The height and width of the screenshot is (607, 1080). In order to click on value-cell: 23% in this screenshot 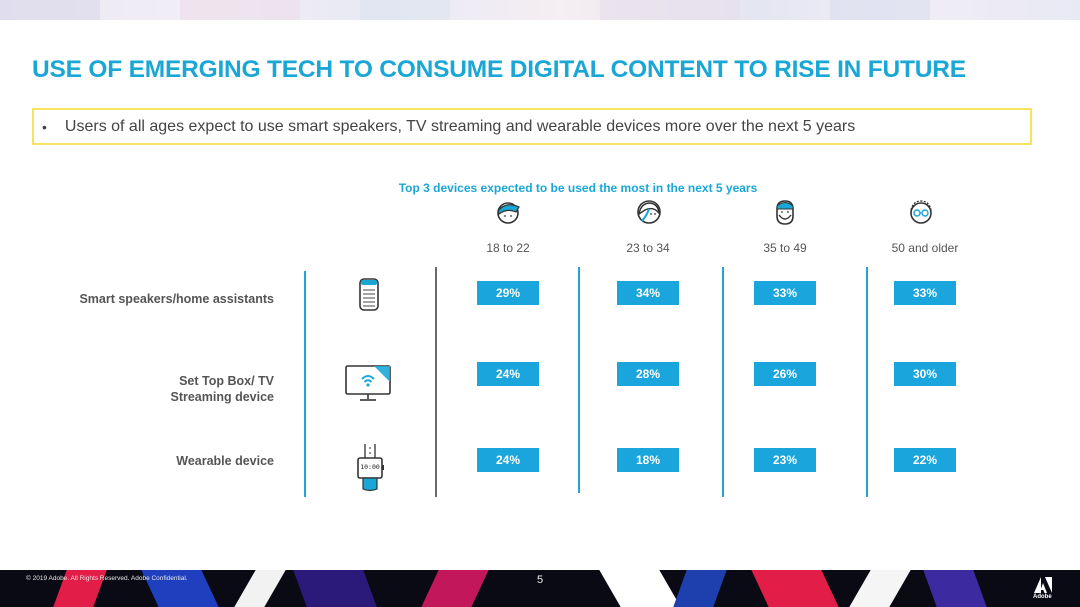, I will do `click(785, 460)`.